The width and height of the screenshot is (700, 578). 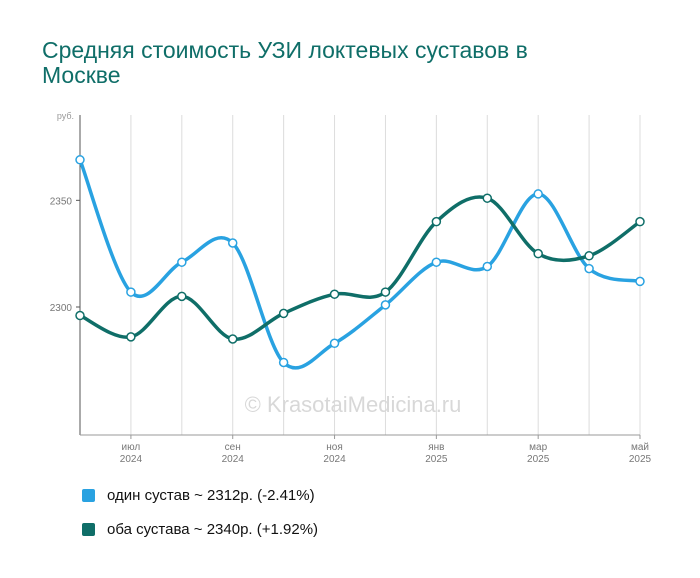 What do you see at coordinates (61, 308) in the screenshot?
I see `y-tick-label: 2300` at bounding box center [61, 308].